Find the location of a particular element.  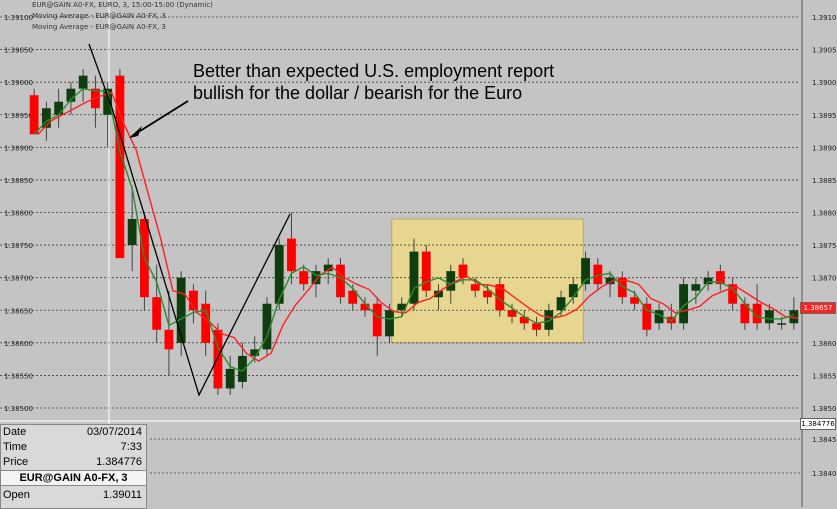

y-tick-label-right: 1.38700 is located at coordinates (824, 279).